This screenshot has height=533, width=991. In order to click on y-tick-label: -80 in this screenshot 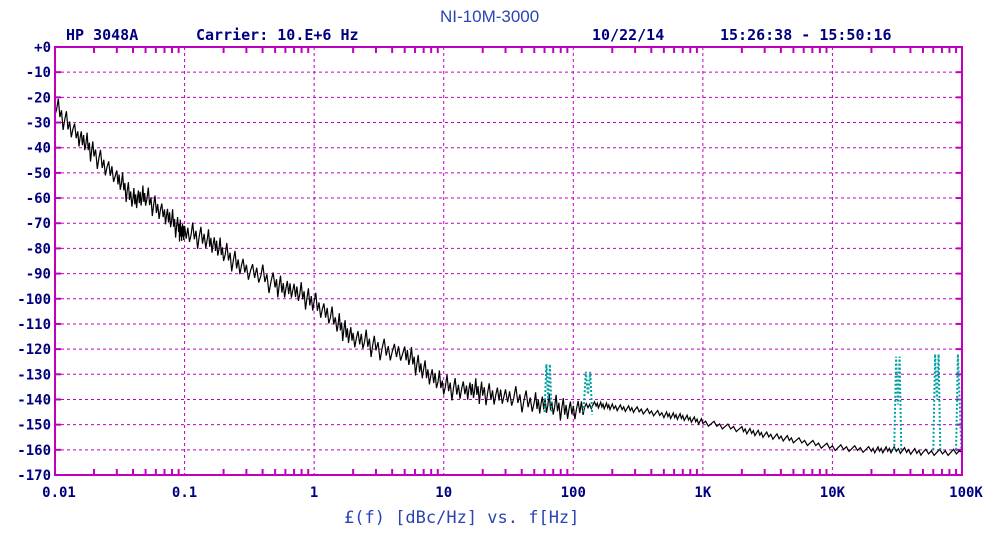, I will do `click(38, 249)`.